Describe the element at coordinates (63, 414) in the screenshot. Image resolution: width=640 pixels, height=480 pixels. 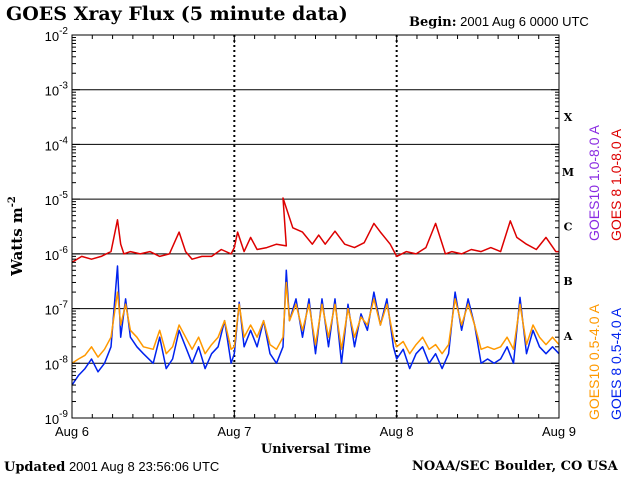
I see `y-tick-exponent: -9` at that location.